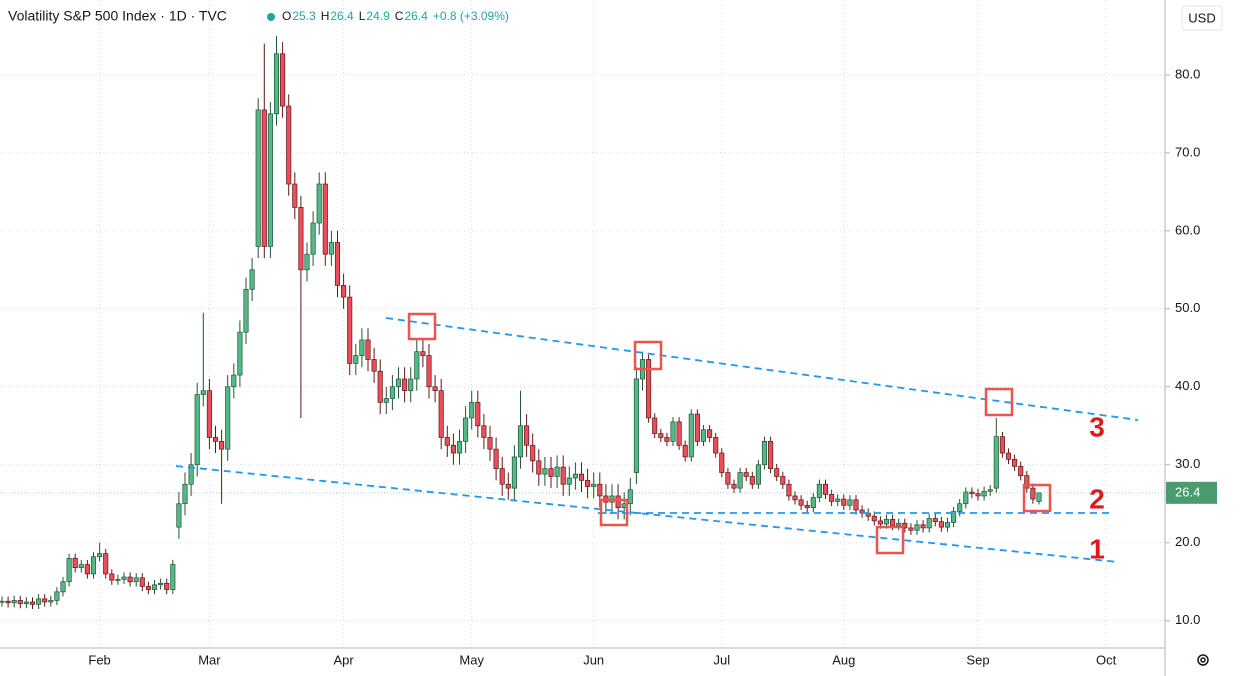 This screenshot has width=1241, height=676. I want to click on last-price-tag, so click(1191, 492).